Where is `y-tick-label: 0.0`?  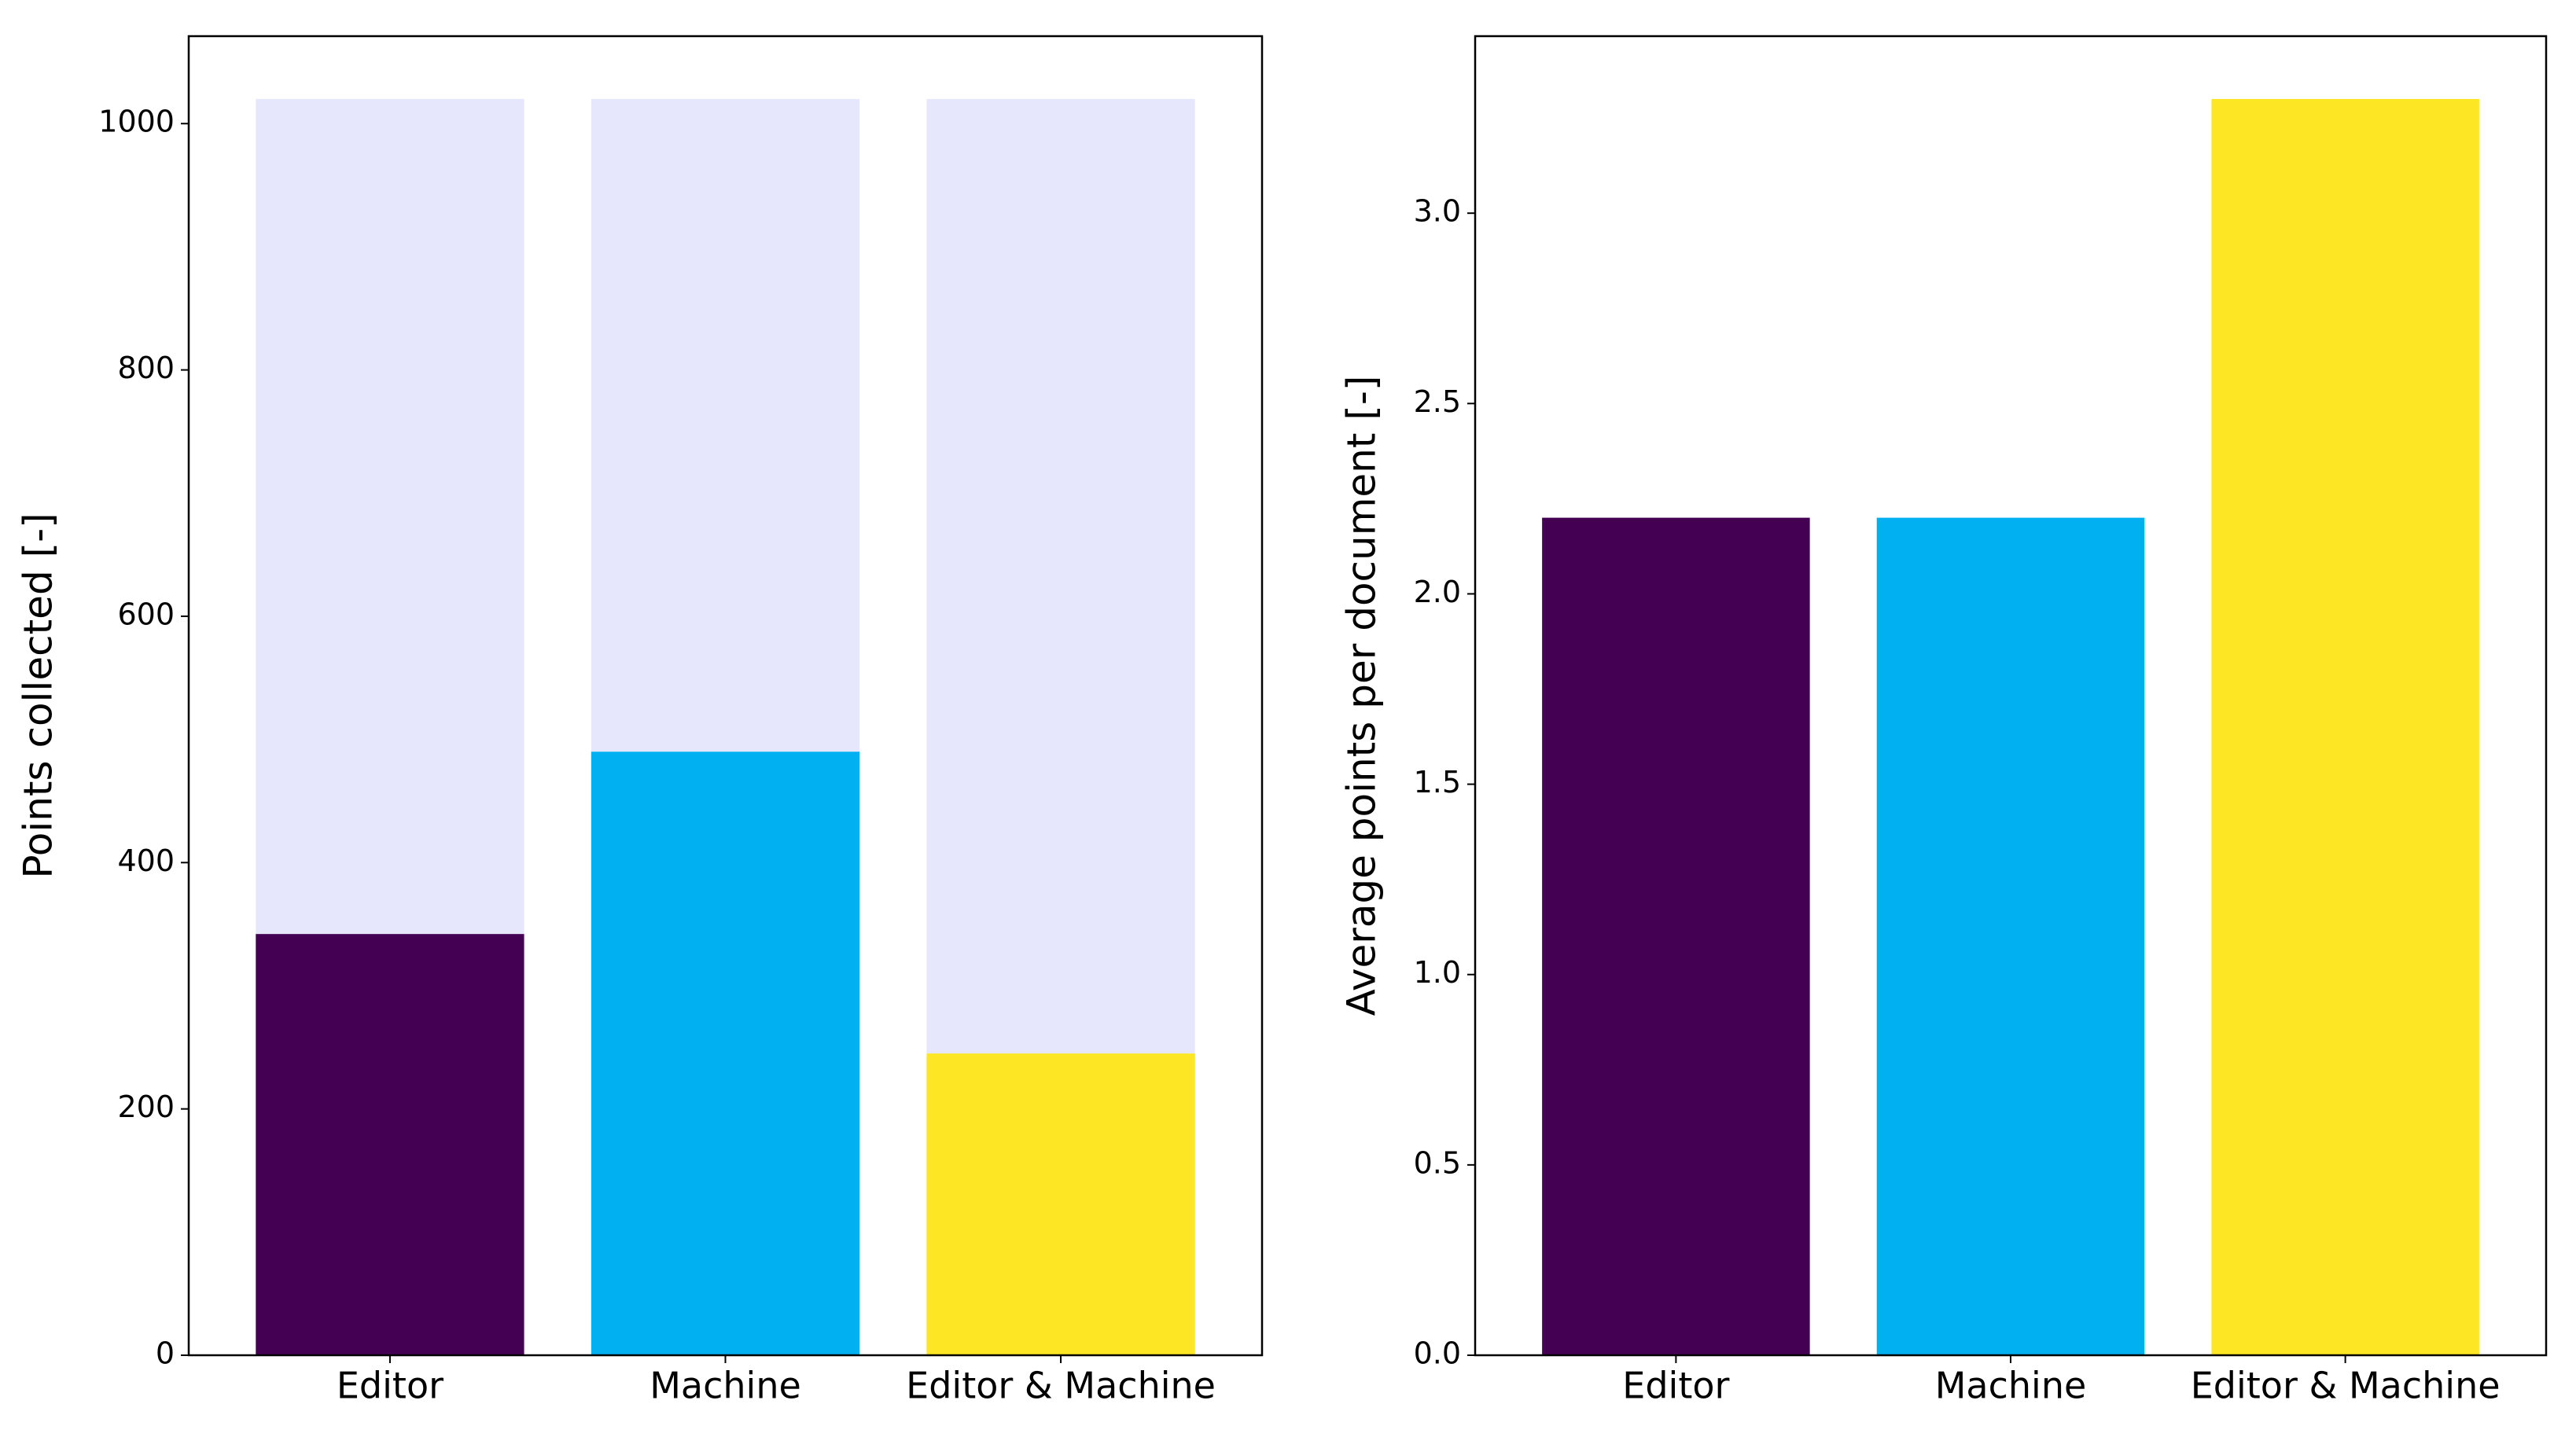
y-tick-label: 0.0 is located at coordinates (1438, 1353).